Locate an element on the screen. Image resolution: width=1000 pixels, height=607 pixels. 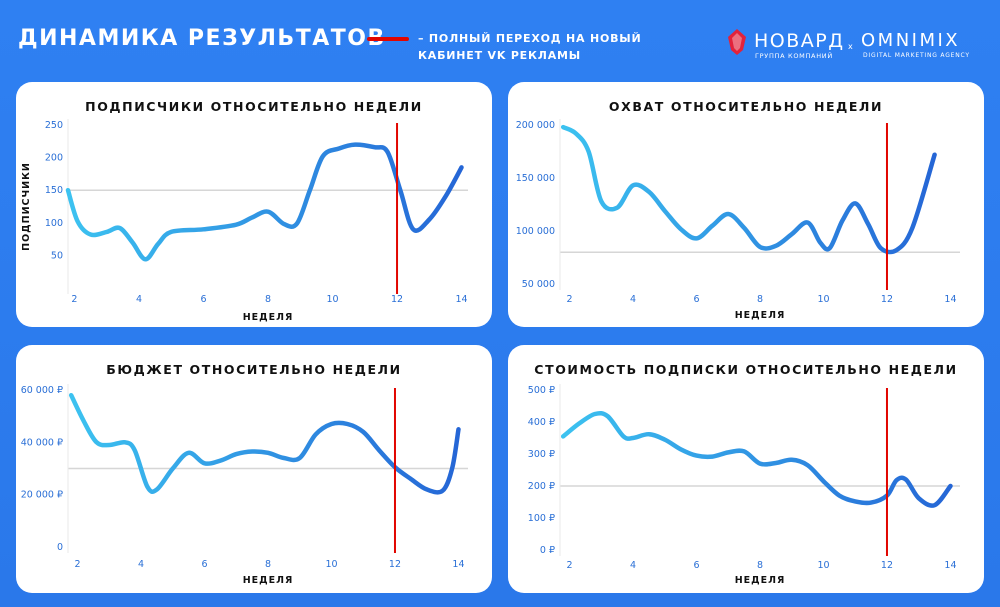
novard-subtitle: ГРУППА КОМПАНИЙ is located at coordinates (794, 56).